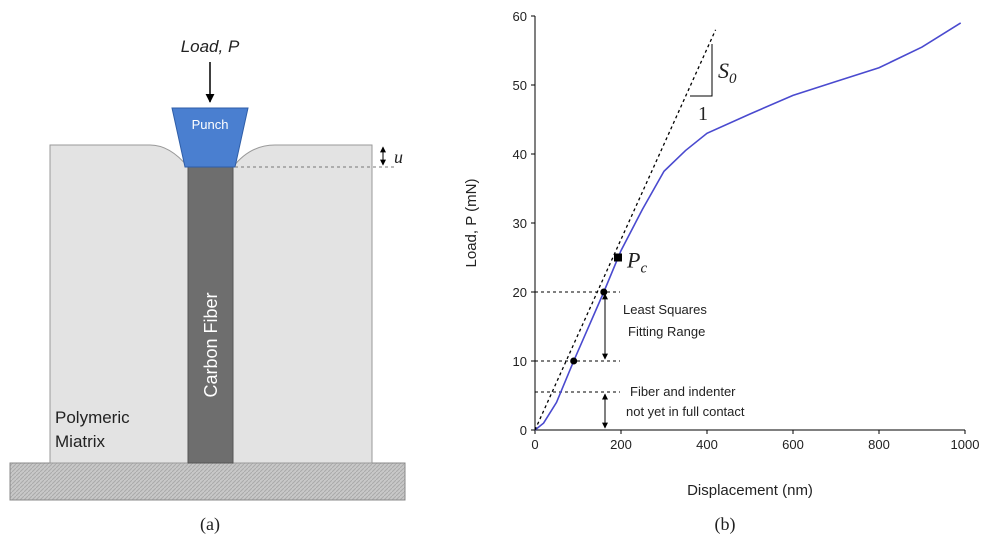 This screenshot has width=989, height=545. What do you see at coordinates (520, 223) in the screenshot?
I see `y-tick-label: 30` at bounding box center [520, 223].